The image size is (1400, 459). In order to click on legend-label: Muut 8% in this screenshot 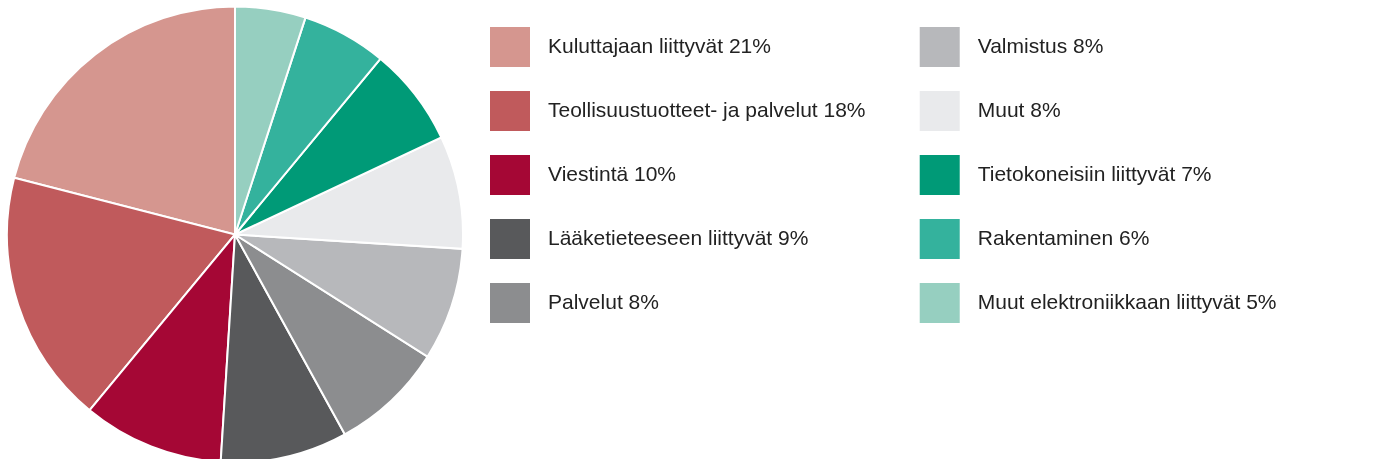, I will do `click(1019, 109)`.